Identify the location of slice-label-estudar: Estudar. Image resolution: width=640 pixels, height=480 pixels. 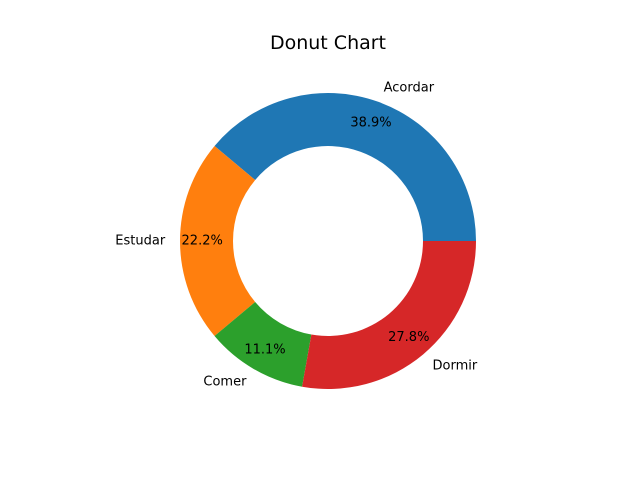
(140, 241).